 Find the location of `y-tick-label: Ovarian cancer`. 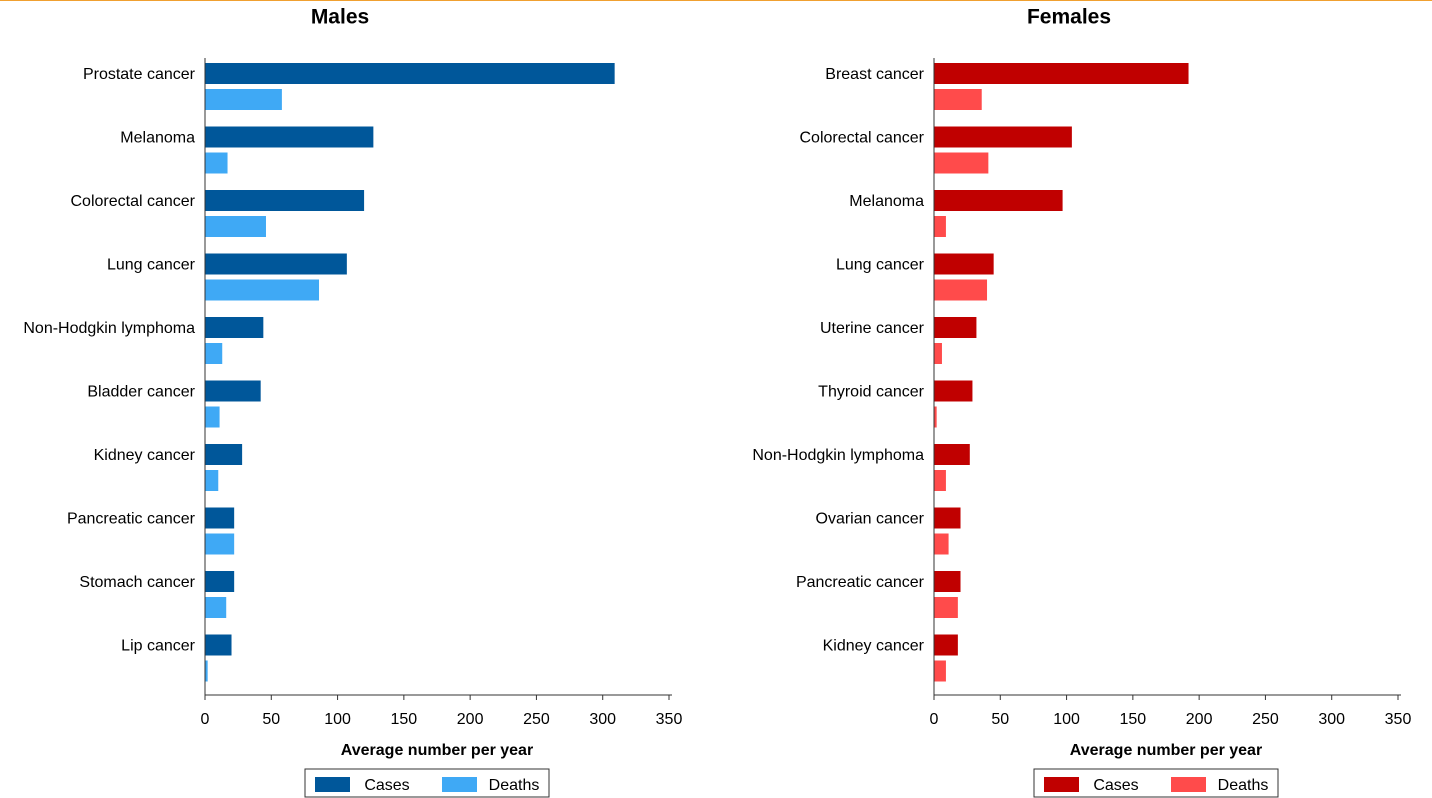

y-tick-label: Ovarian cancer is located at coordinates (870, 519).